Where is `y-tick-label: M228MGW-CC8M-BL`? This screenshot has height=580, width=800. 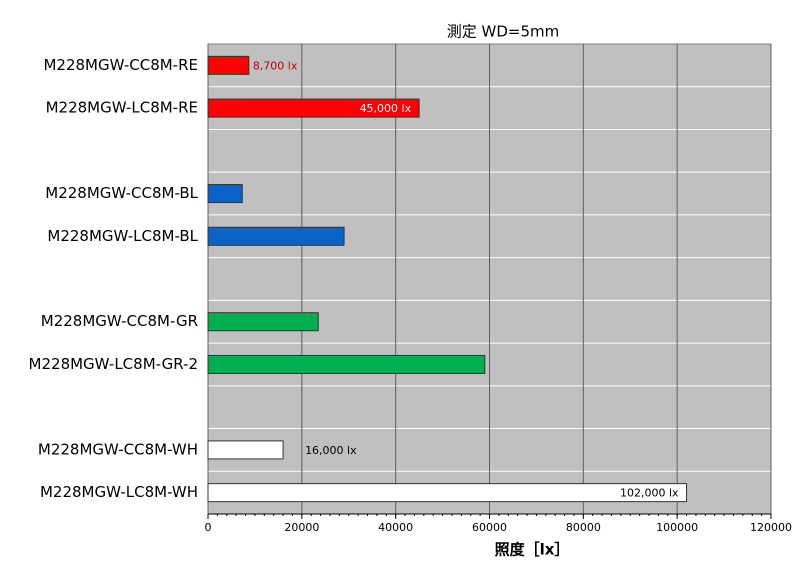
y-tick-label: M228MGW-CC8M-BL is located at coordinates (121, 193).